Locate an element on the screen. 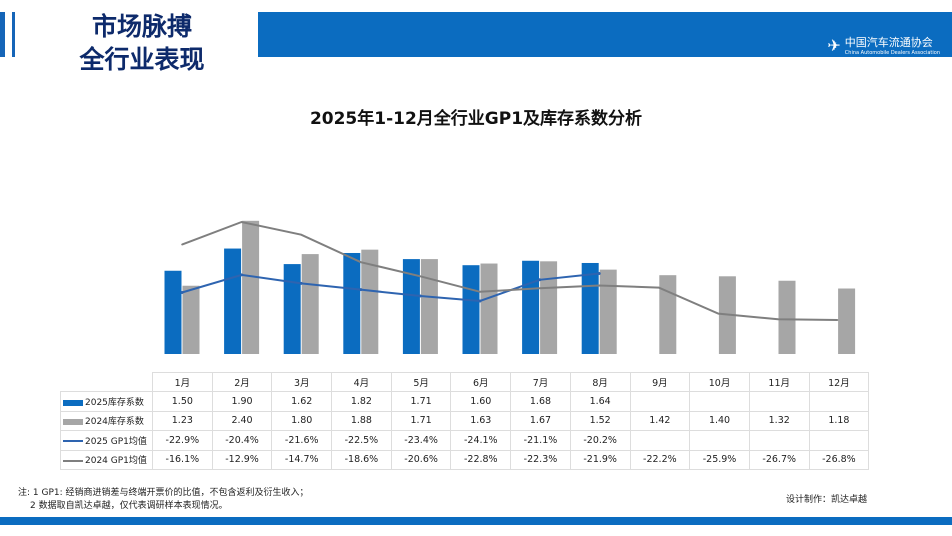 Image resolution: width=952 pixels, height=536 pixels. logo-icon: ✈ is located at coordinates (834, 45).